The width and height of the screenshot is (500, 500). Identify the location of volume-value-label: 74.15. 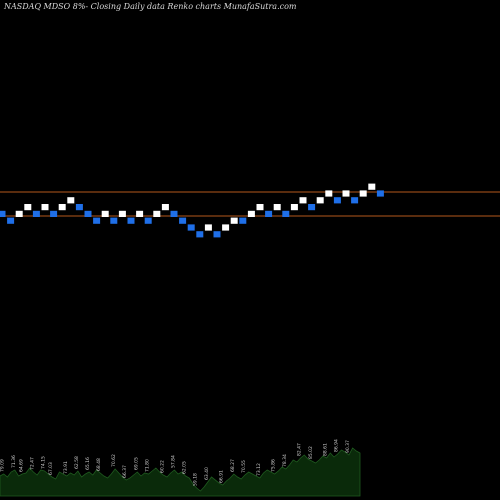
(44, 462).